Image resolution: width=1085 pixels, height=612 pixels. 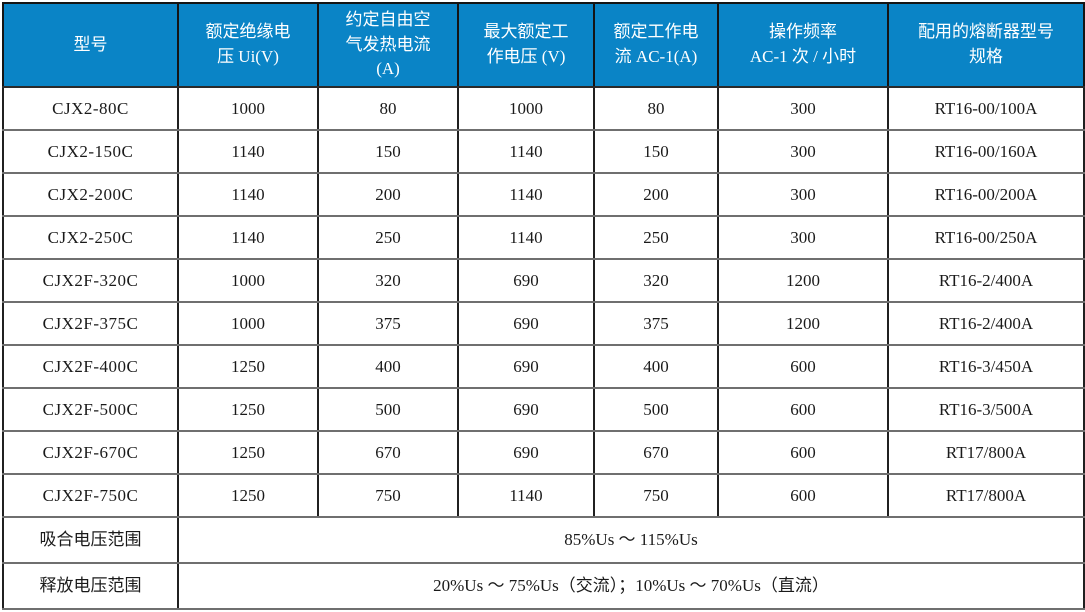 What do you see at coordinates (986, 45) in the screenshot?
I see `header-cell-fuse-model: 配用的熔断器型号 规格` at bounding box center [986, 45].